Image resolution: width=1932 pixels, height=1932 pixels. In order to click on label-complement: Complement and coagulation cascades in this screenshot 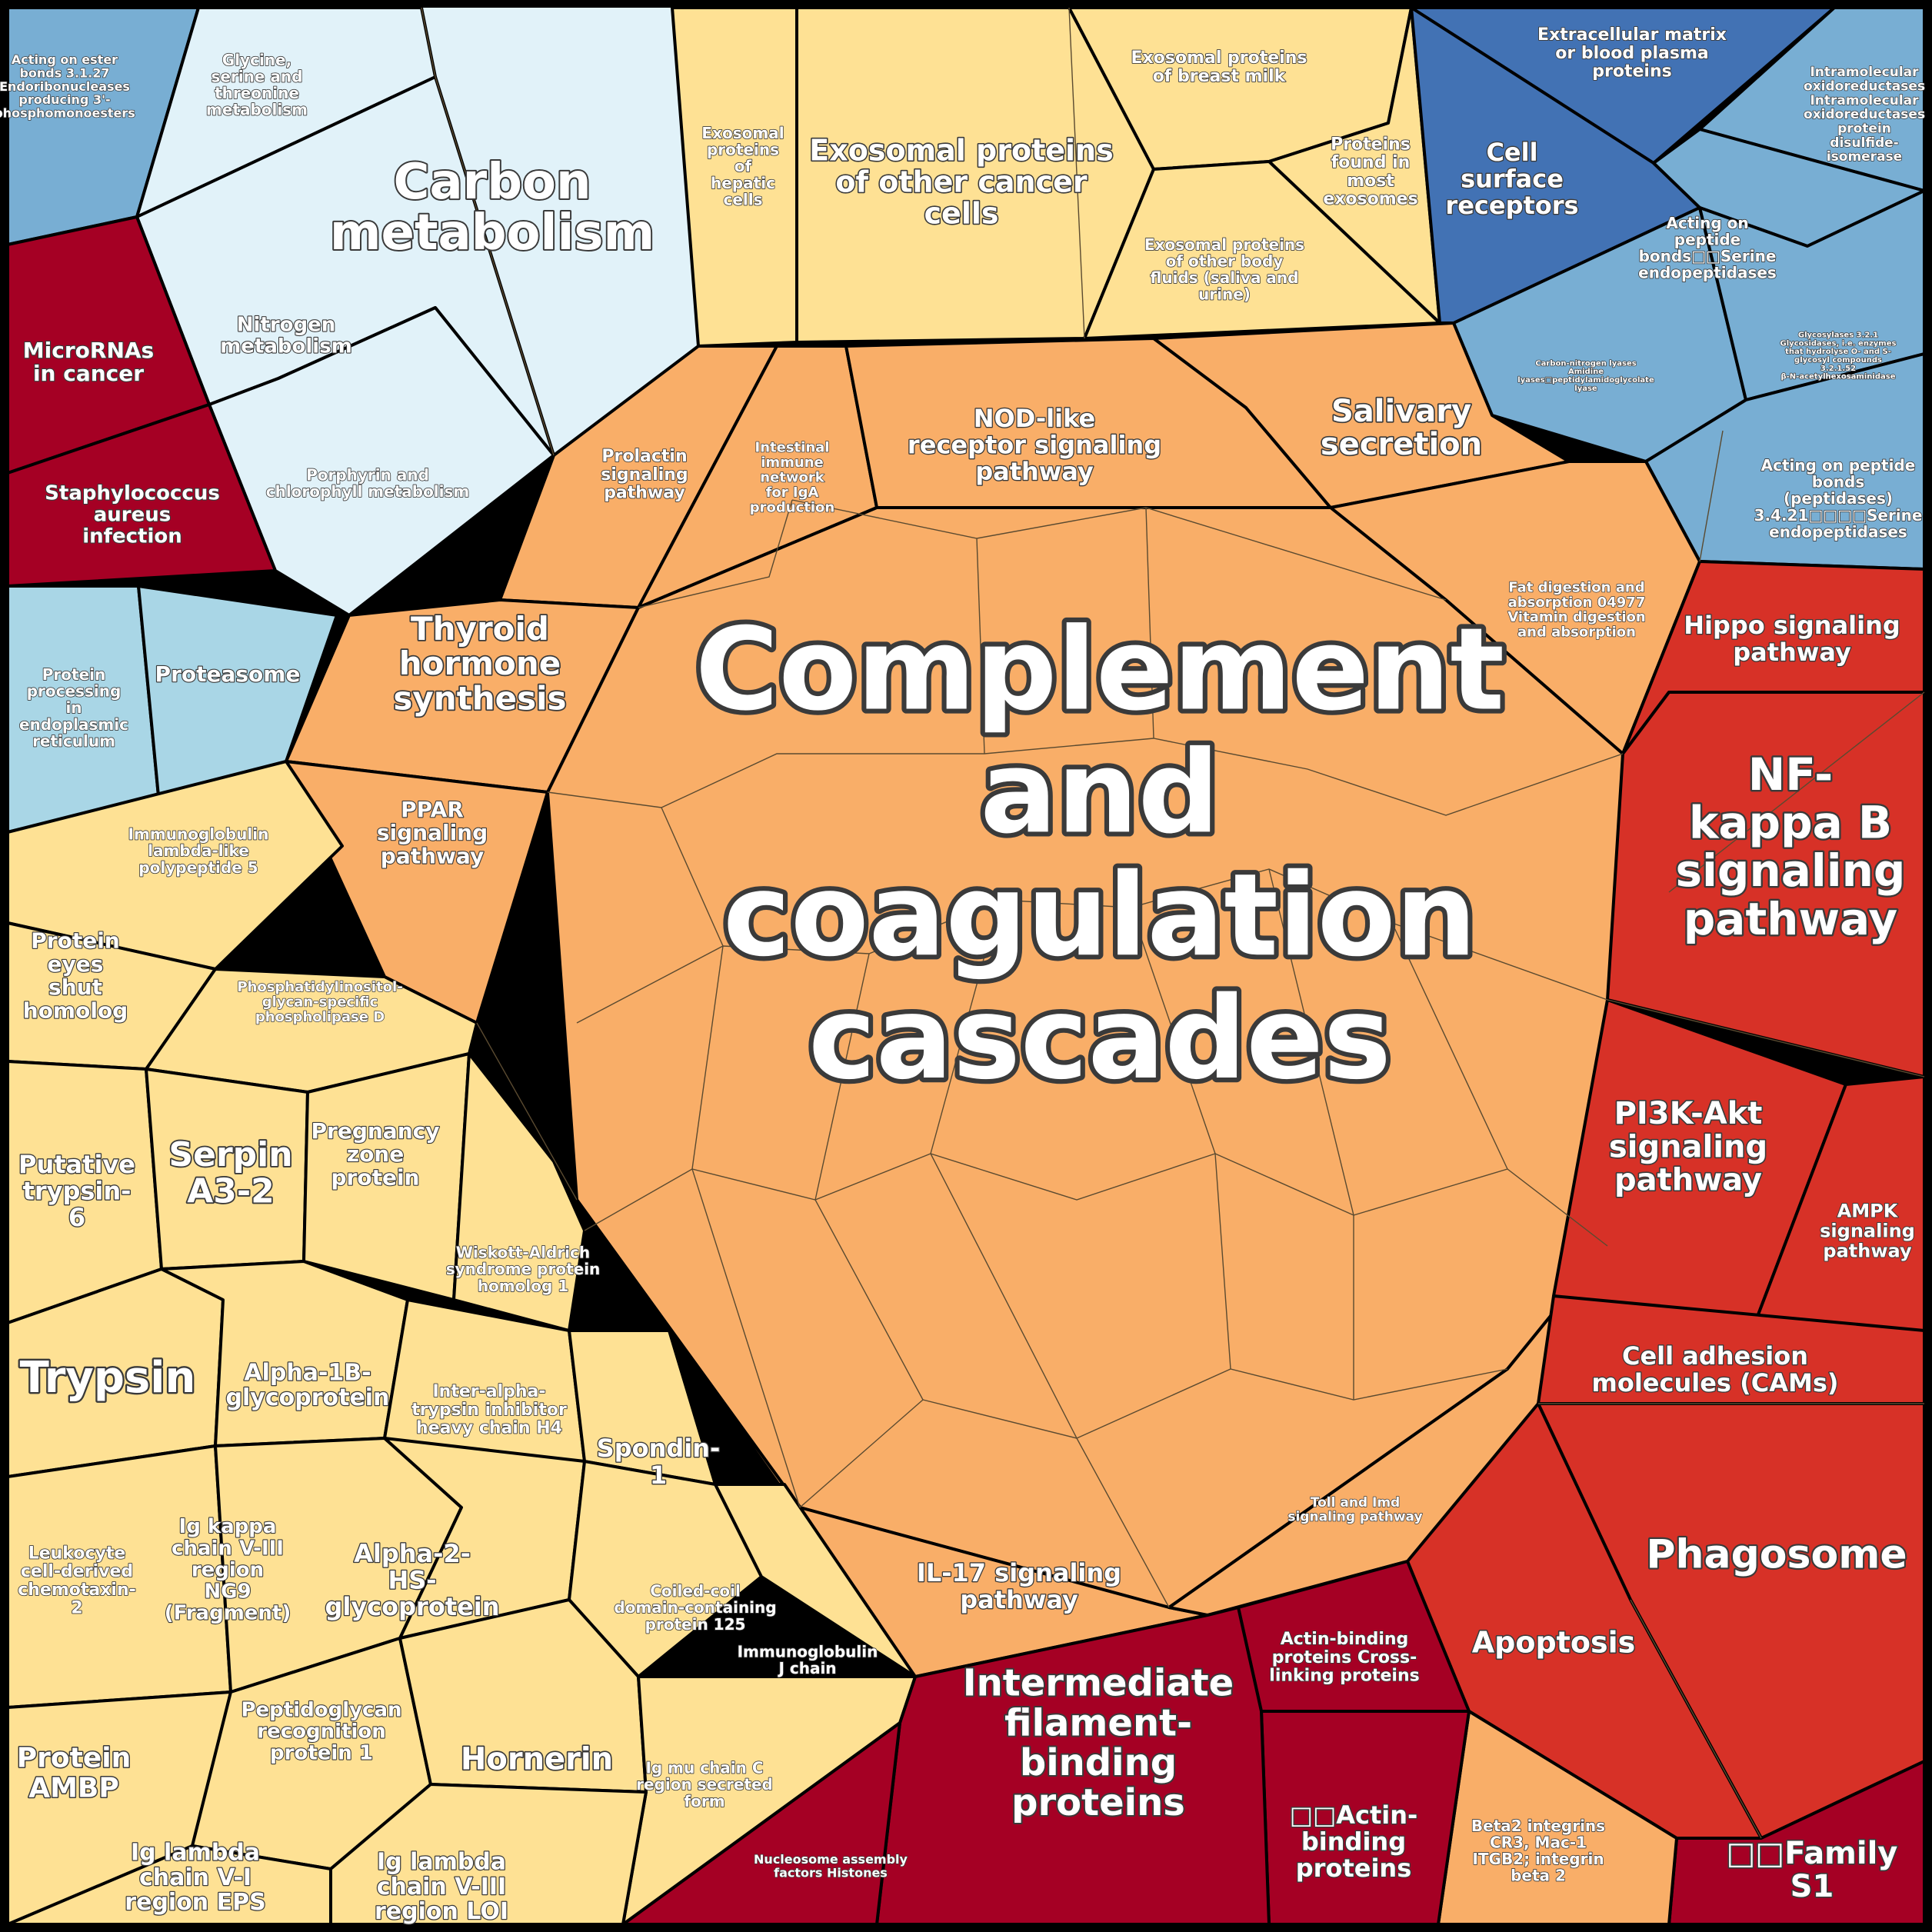, I will do `click(1099, 854)`.